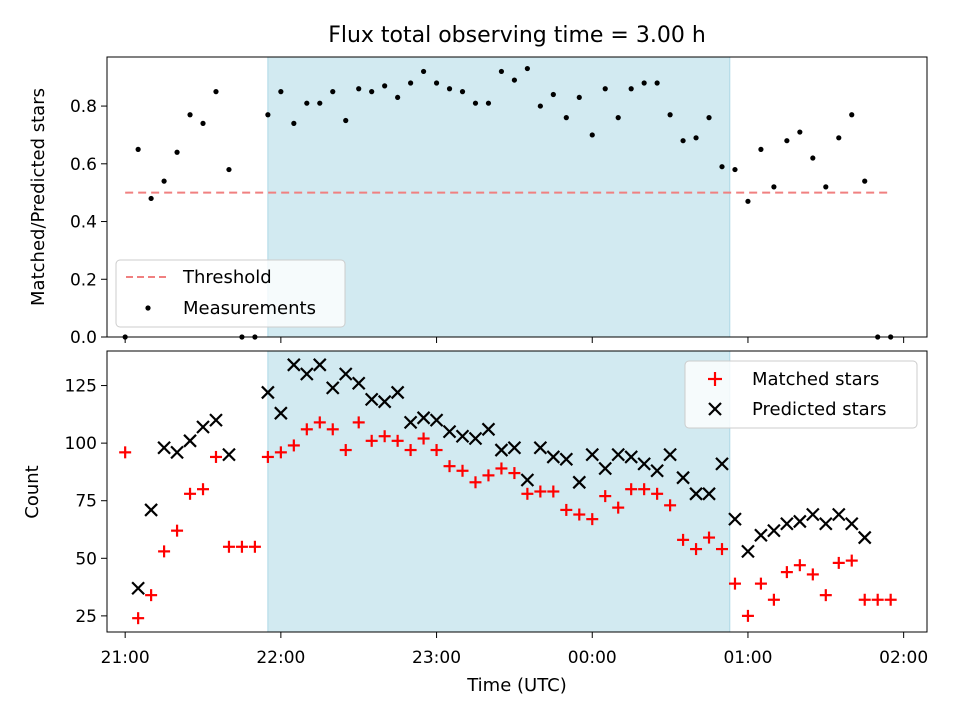 This screenshot has width=960, height=720. Describe the element at coordinates (81, 444) in the screenshot. I see `bottom-y-tick-label: 100` at that location.